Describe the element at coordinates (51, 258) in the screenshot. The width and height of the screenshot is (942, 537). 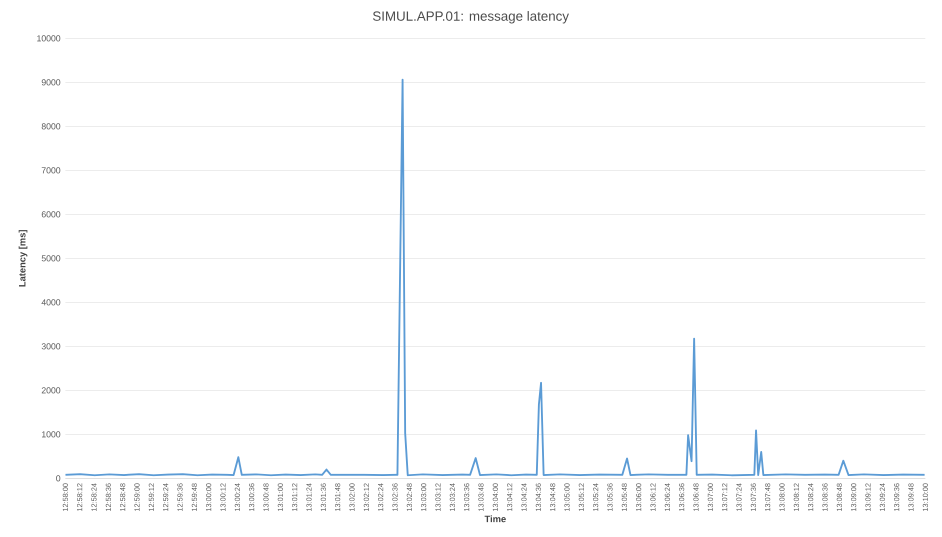
I see `y-tick-label: 5000` at that location.